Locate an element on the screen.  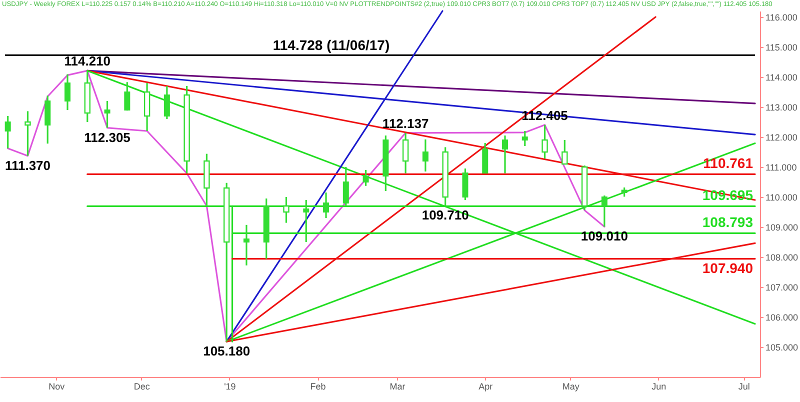
annotation: 114.210 is located at coordinates (87, 61).